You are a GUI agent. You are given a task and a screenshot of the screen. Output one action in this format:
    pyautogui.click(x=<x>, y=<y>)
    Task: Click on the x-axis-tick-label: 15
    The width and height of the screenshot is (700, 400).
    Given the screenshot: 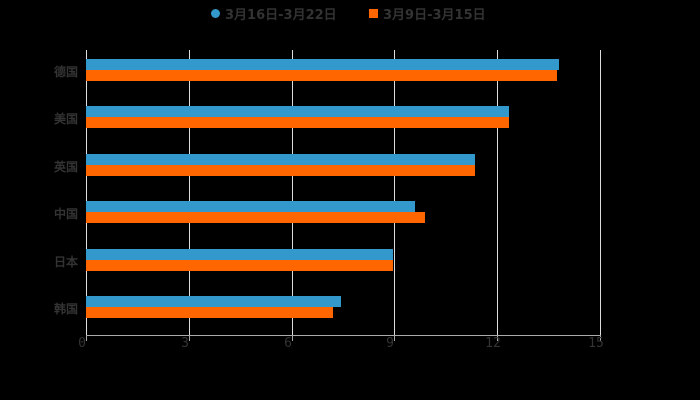 What is the action you would take?
    pyautogui.click(x=596, y=343)
    